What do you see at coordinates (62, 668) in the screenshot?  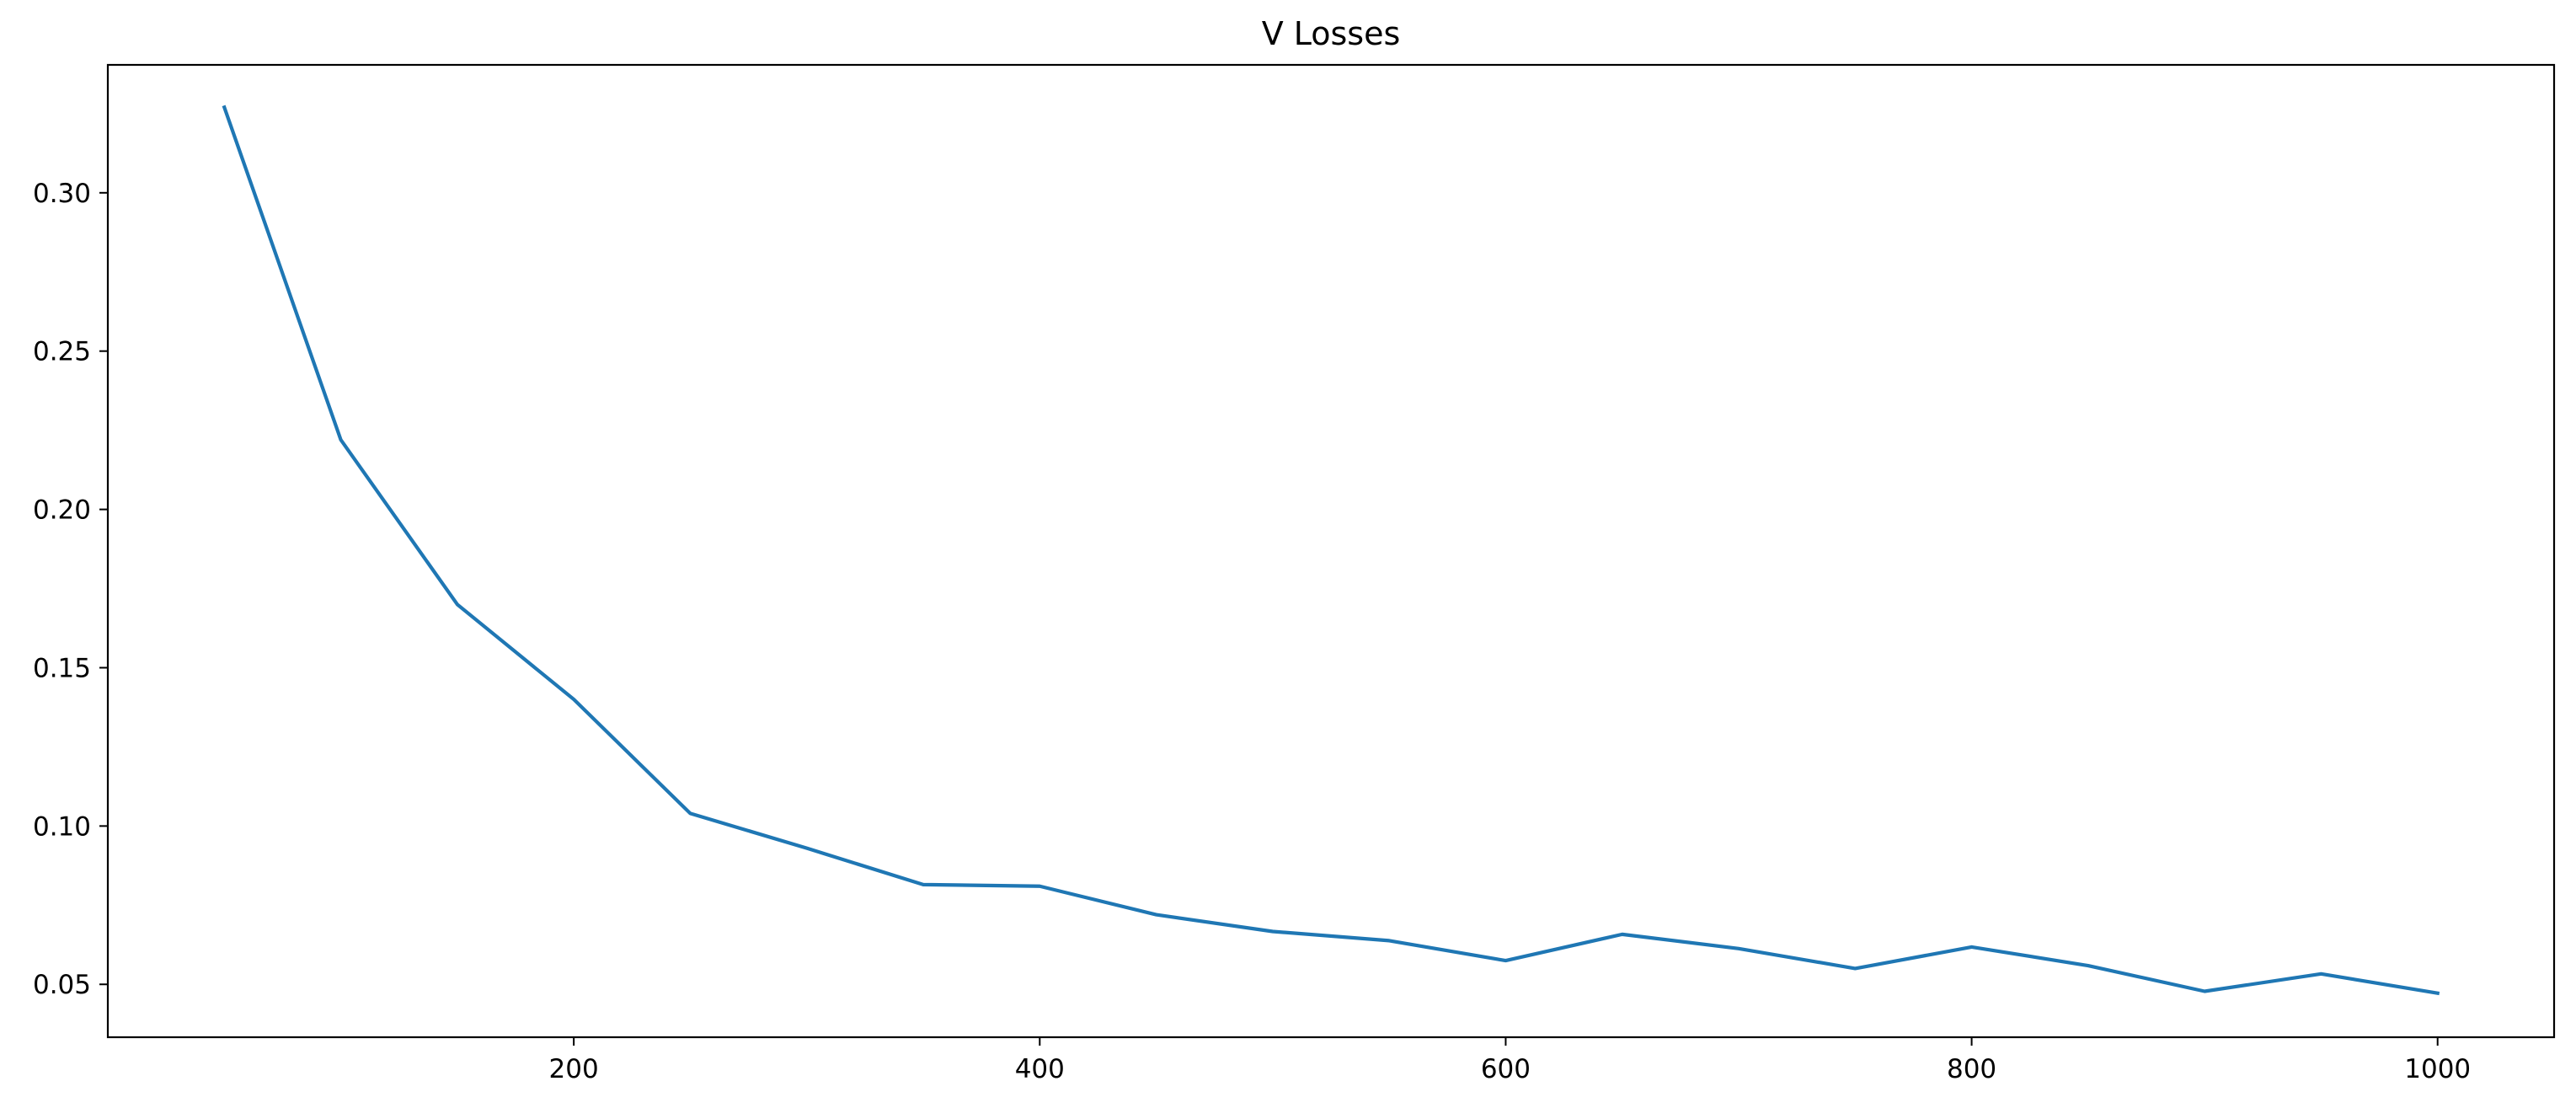 I see `y-tick-label: 0.15` at bounding box center [62, 668].